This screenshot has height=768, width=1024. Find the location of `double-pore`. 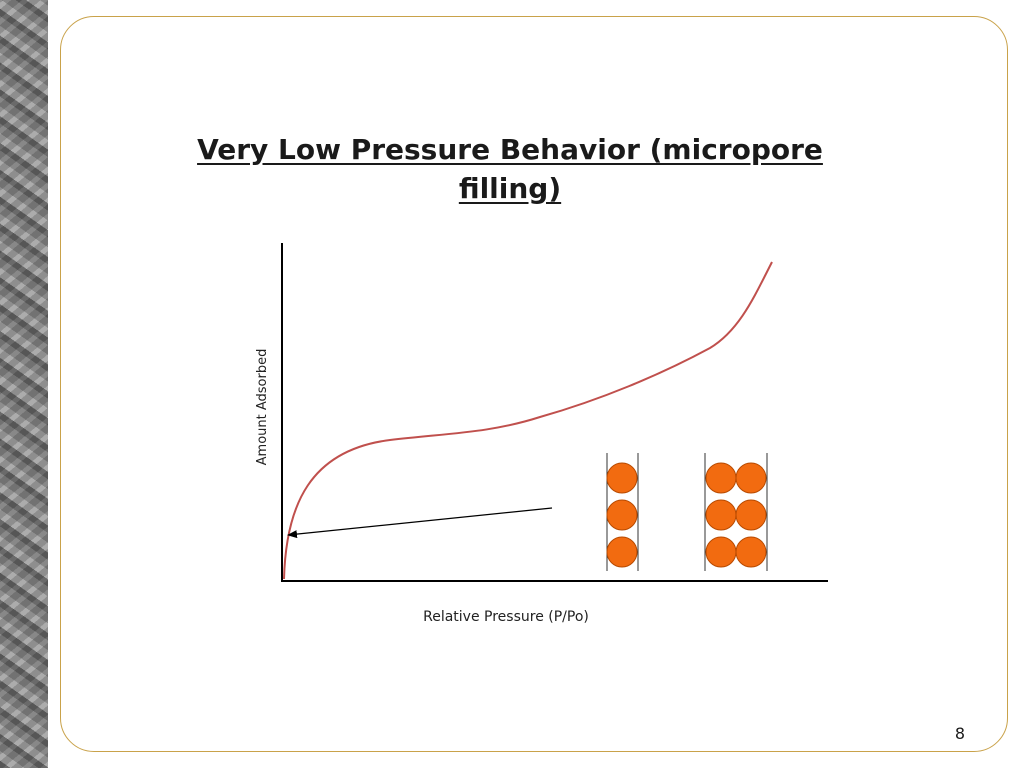

double-pore is located at coordinates (736, 512).